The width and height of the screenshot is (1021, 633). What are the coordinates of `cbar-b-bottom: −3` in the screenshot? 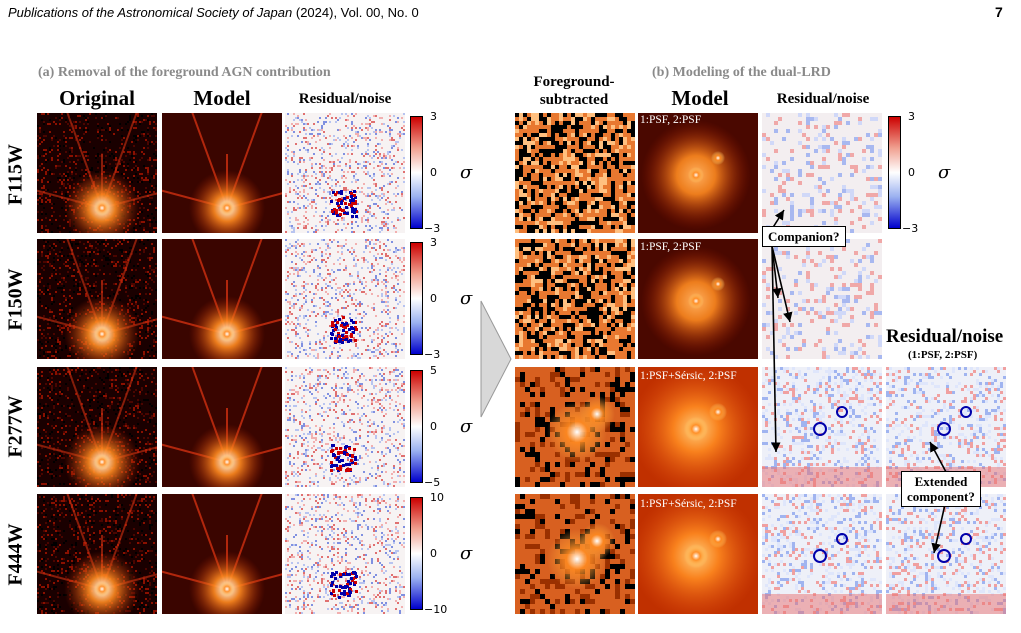 It's located at (910, 228).